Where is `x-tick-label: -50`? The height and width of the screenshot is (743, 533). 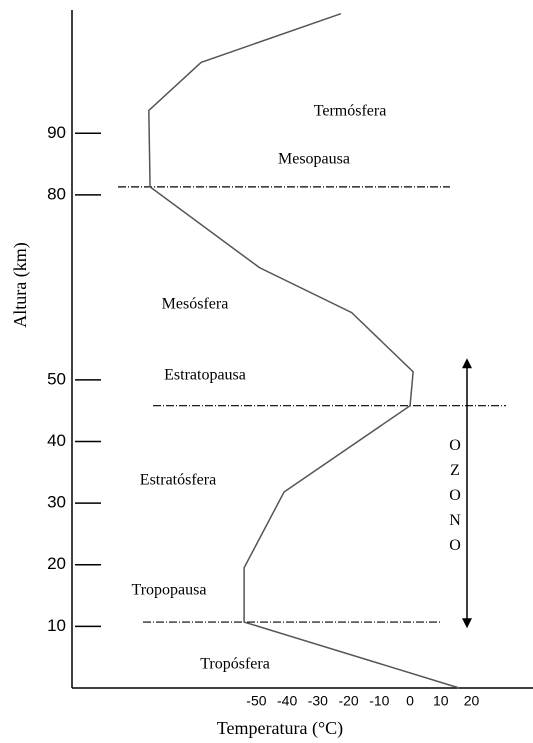
x-tick-label: -50 is located at coordinates (256, 701).